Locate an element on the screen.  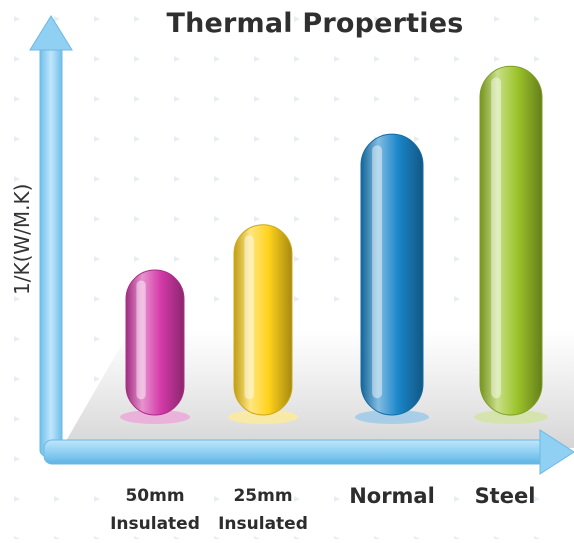
x-tick-label: Steel is located at coordinates (505, 496).